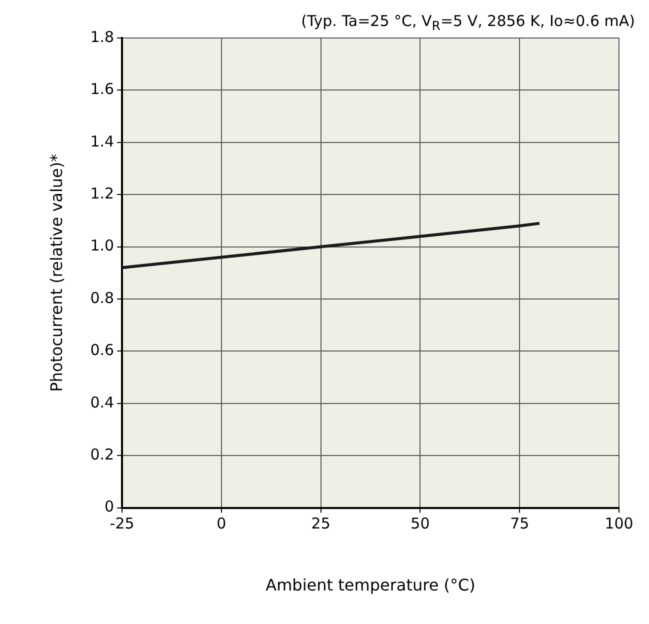  Describe the element at coordinates (102, 245) in the screenshot. I see `y-tick-label: 1.0` at that location.